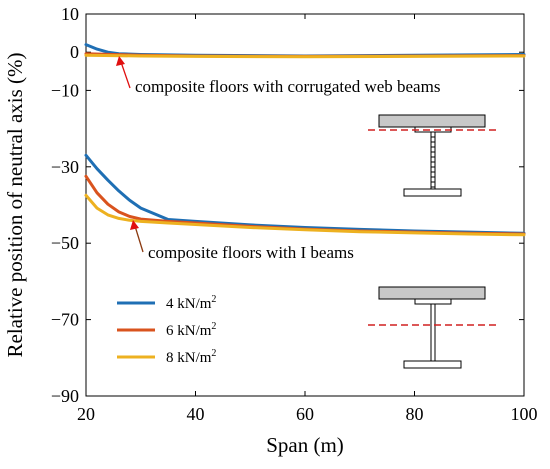 Image resolution: width=550 pixels, height=469 pixels. I want to click on legend-label: 8 kN/m2, so click(191, 357).